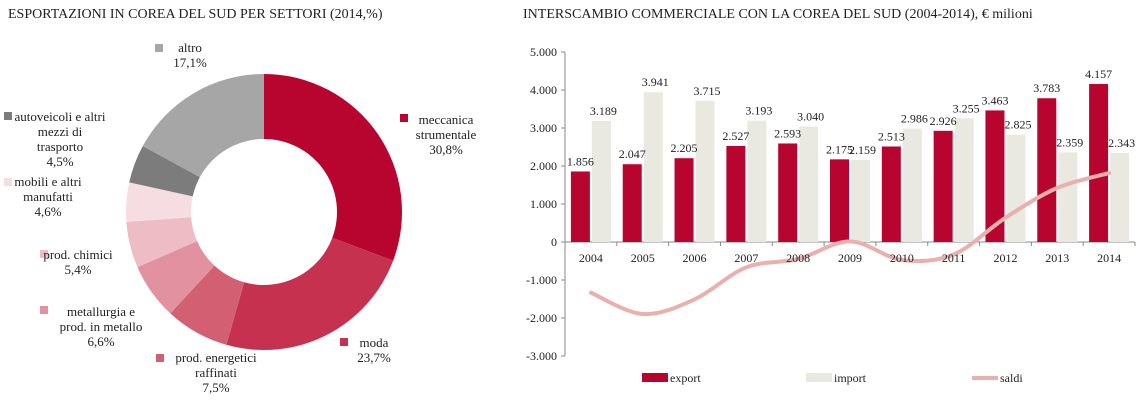 The height and width of the screenshot is (406, 1140). Describe the element at coordinates (60, 131) in the screenshot. I see `slice-label-6: mezzi di` at that location.